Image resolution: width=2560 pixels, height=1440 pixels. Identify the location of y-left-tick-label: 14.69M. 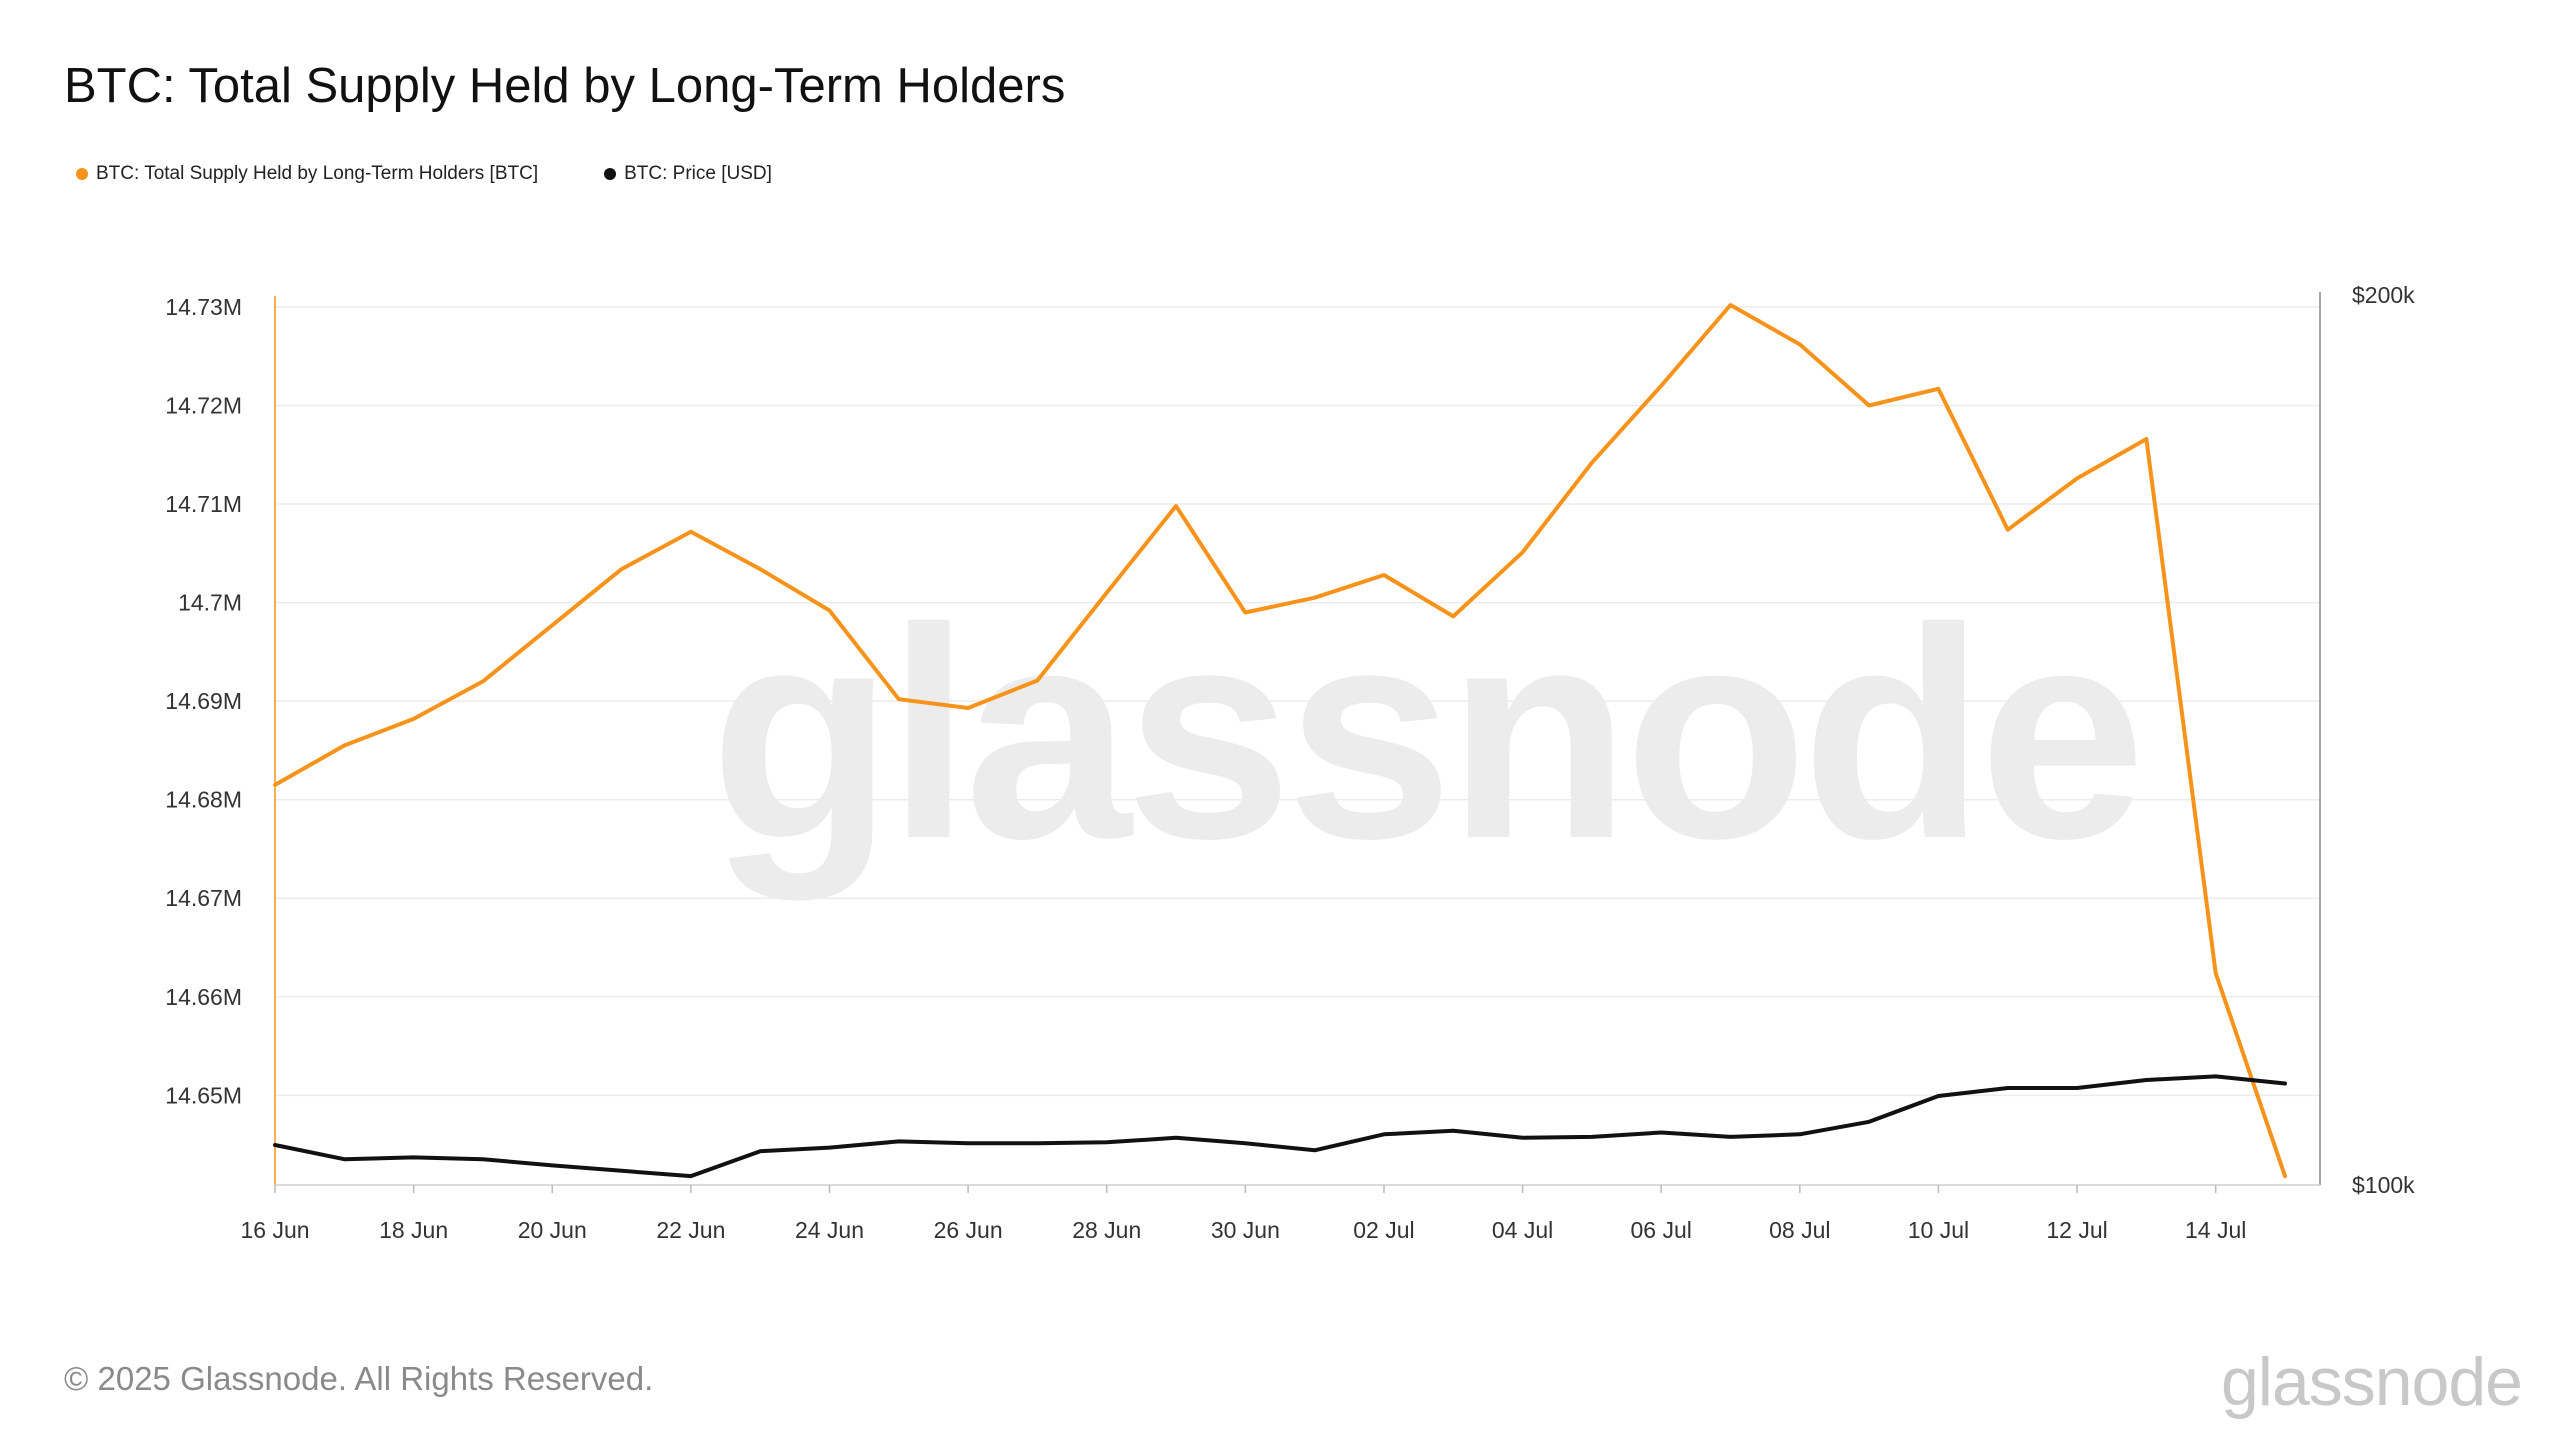
(203, 701).